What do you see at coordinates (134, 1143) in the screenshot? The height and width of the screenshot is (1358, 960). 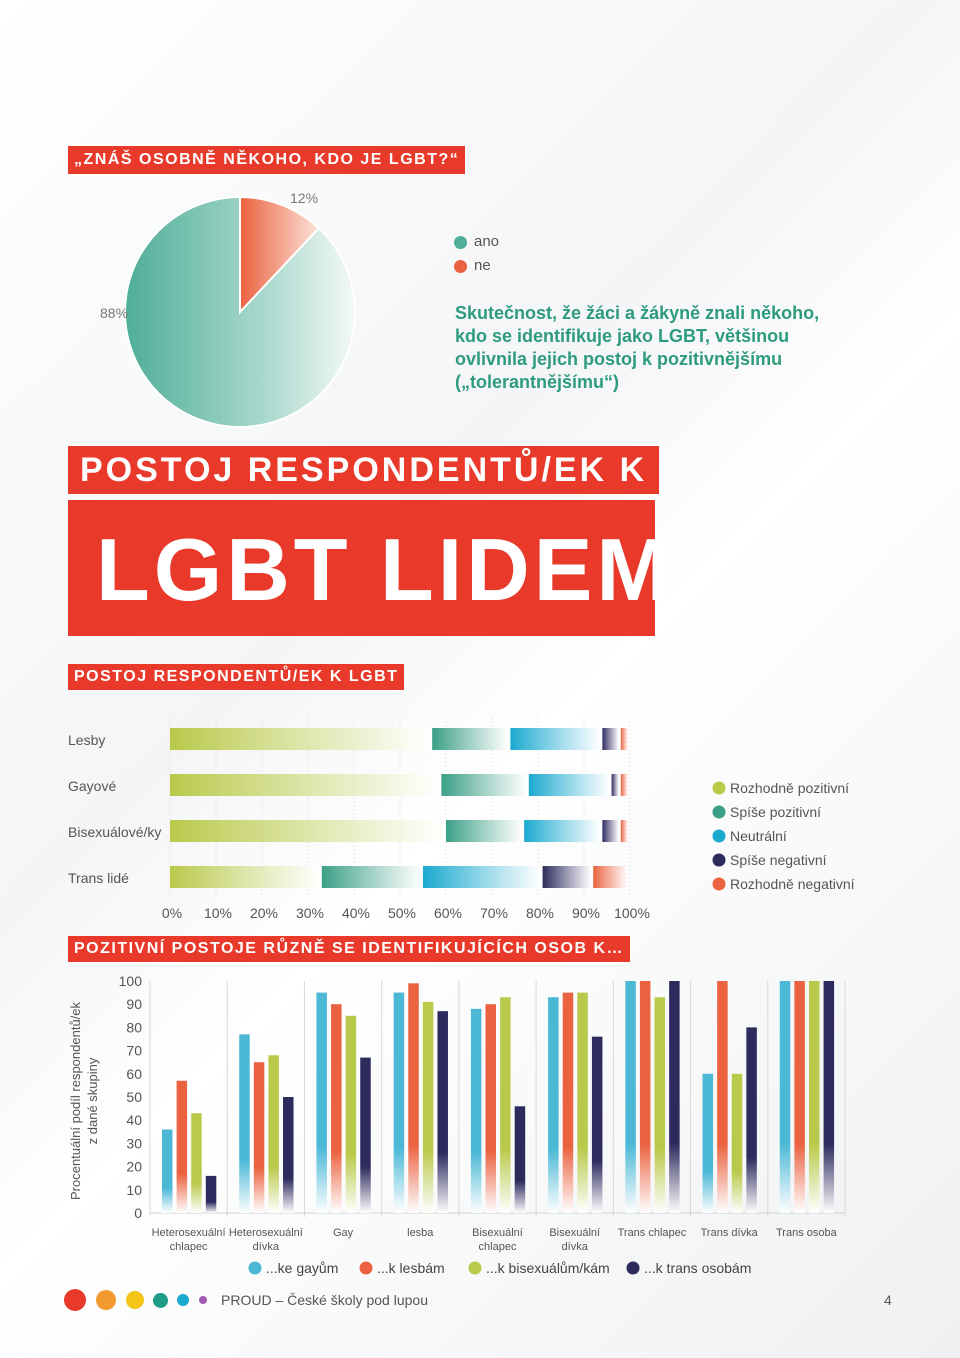 I see `y-tick-label: 30` at bounding box center [134, 1143].